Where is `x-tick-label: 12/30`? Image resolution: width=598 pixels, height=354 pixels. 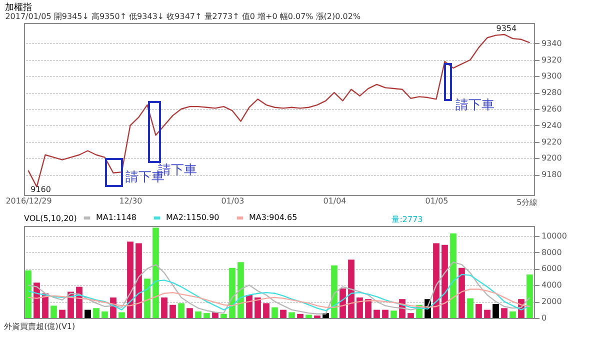
x-tick-label: 12/30 is located at coordinates (130, 201).